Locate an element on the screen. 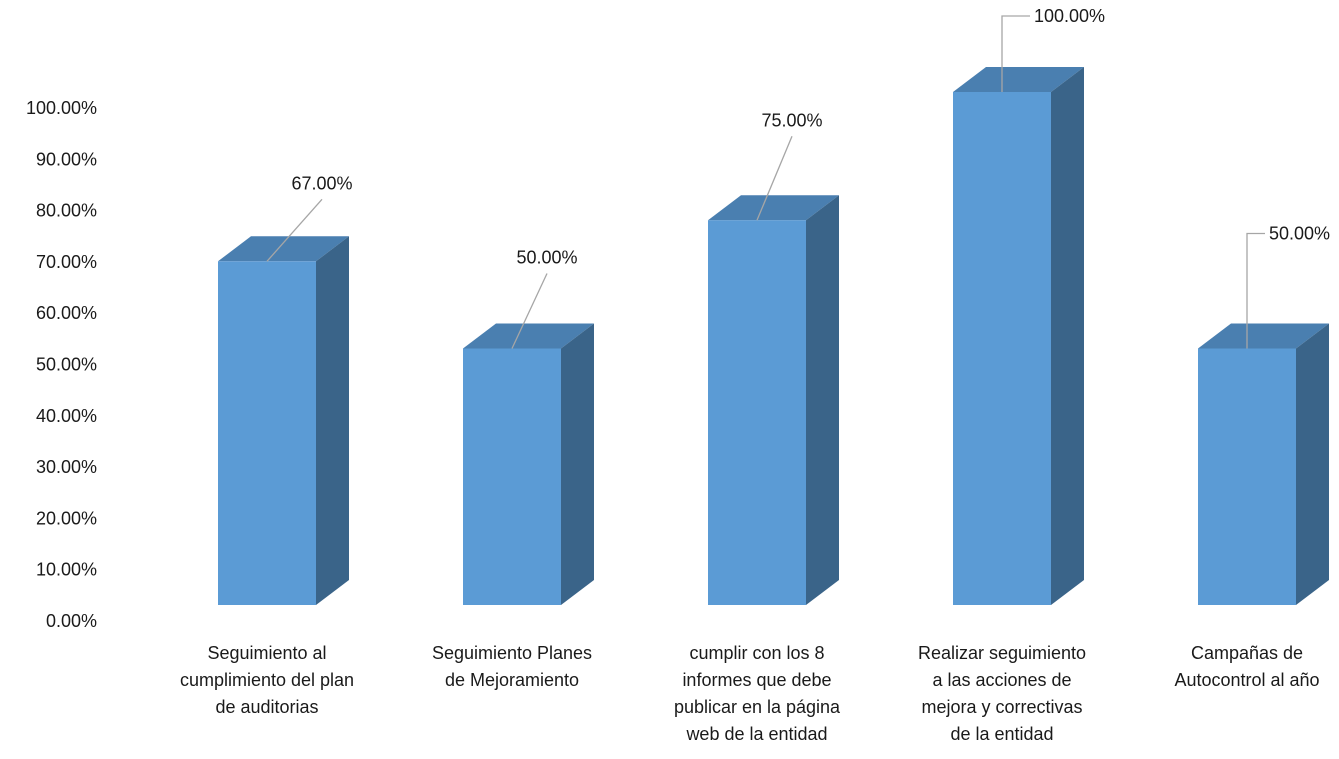 Image resolution: width=1339 pixels, height=759 pixels. y-tick-label: 40.00% is located at coordinates (66, 416).